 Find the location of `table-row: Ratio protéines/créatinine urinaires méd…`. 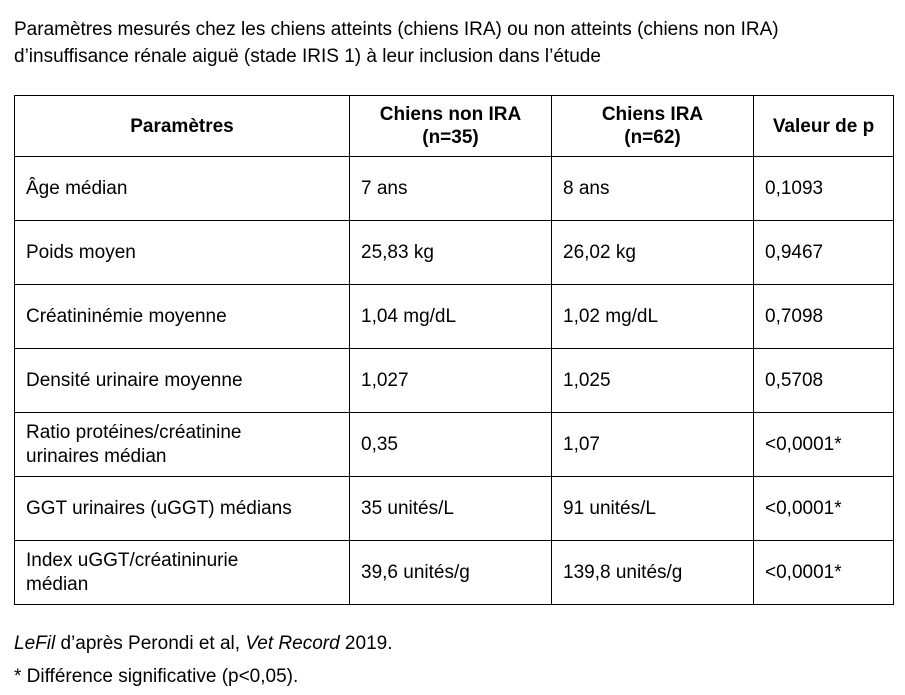

table-row: Ratio protéines/créatinine urinaires méd… is located at coordinates (454, 444).